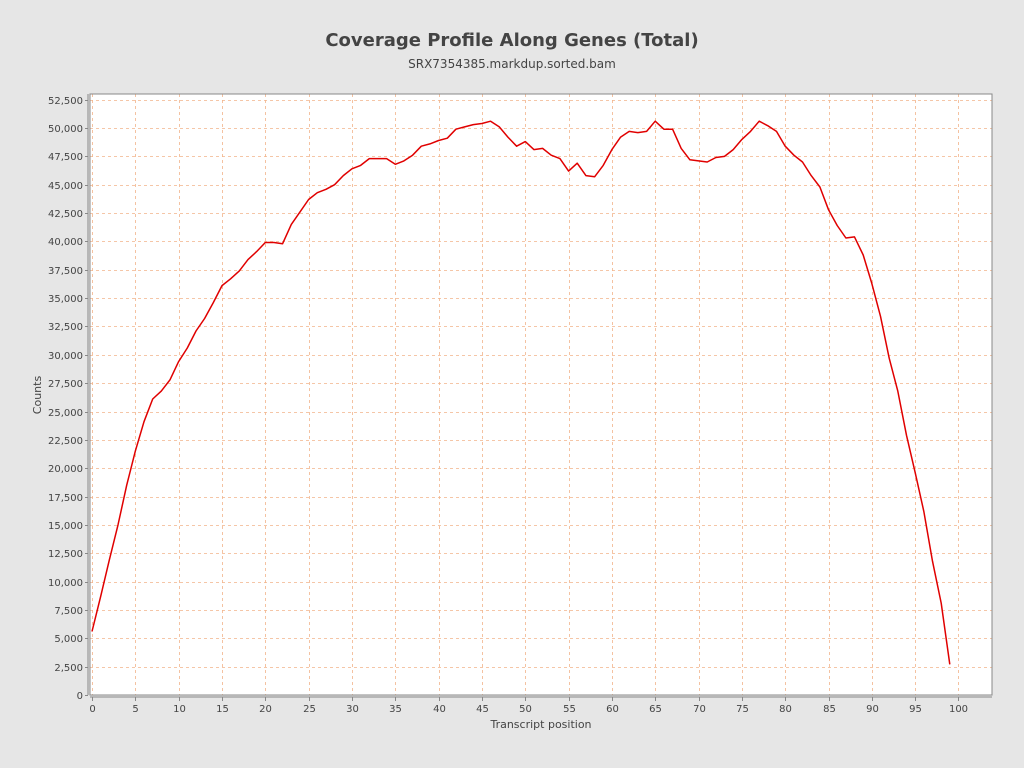 The image size is (1024, 768). I want to click on y-axis-label: Counts, so click(37, 395).